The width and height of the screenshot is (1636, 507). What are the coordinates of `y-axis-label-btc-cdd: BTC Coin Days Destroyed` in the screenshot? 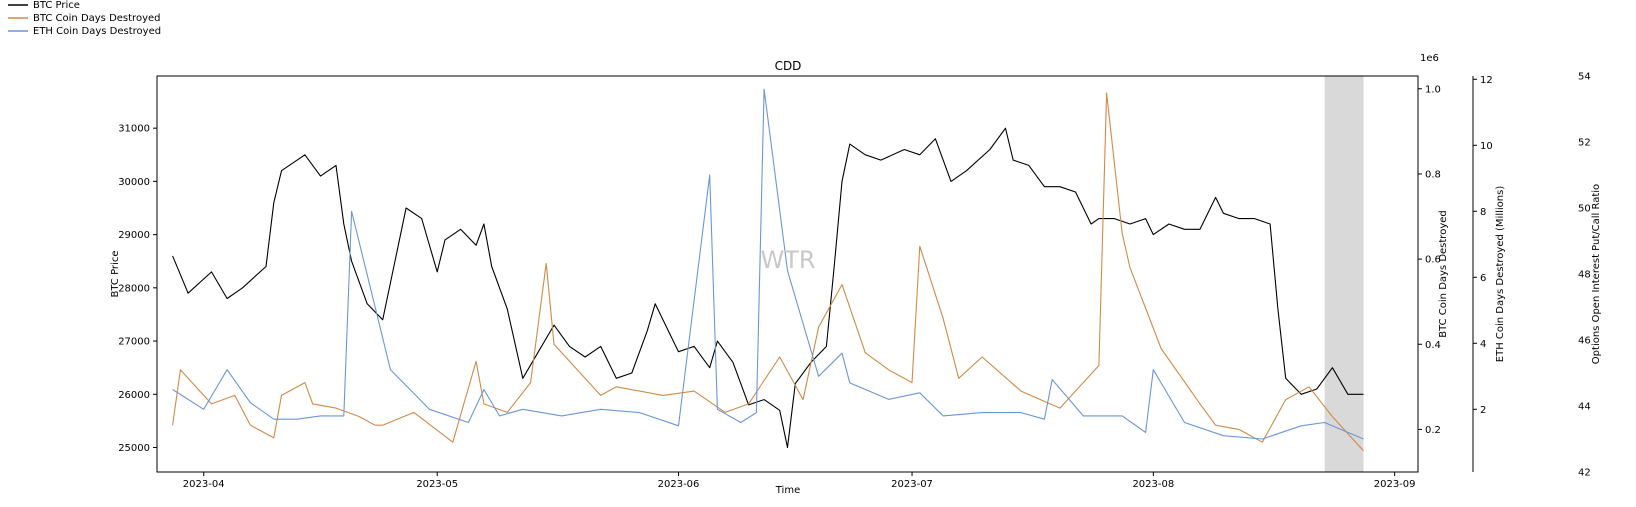 It's located at (1443, 274).